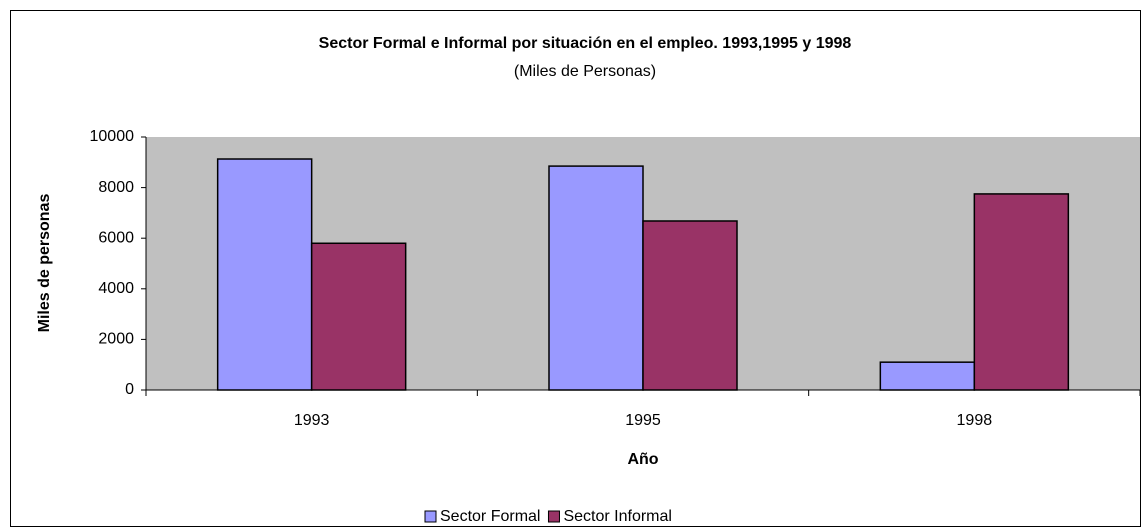 Image resolution: width=1148 pixels, height=531 pixels. What do you see at coordinates (116, 187) in the screenshot?
I see `y-tick-label: 8000` at bounding box center [116, 187].